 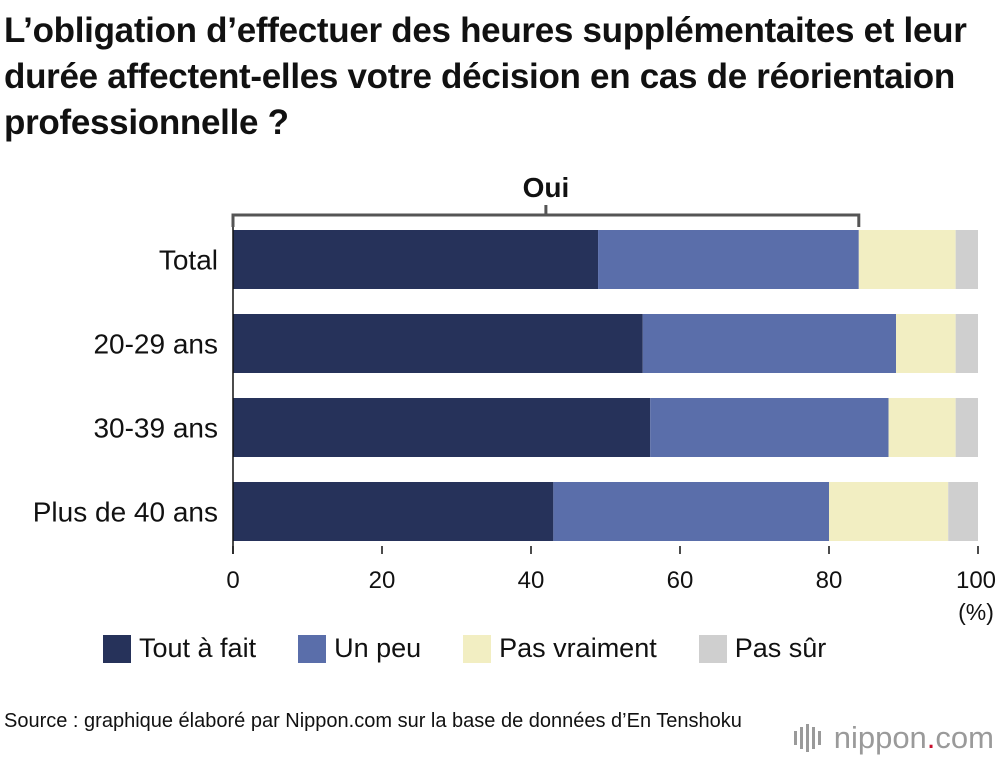 What do you see at coordinates (546, 187) in the screenshot?
I see `oui-bracket-label: Oui` at bounding box center [546, 187].